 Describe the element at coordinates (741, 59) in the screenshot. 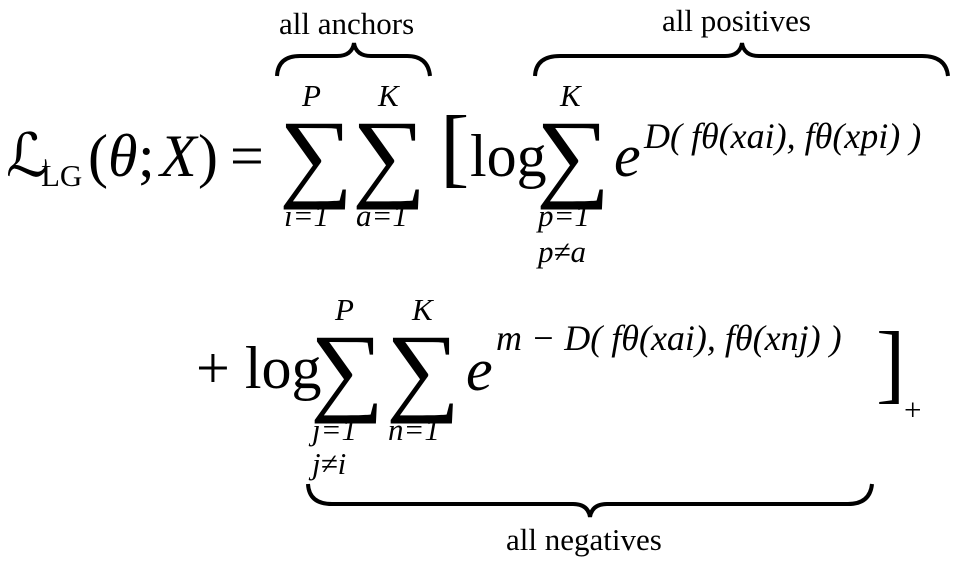

I see `positives-brace` at that location.